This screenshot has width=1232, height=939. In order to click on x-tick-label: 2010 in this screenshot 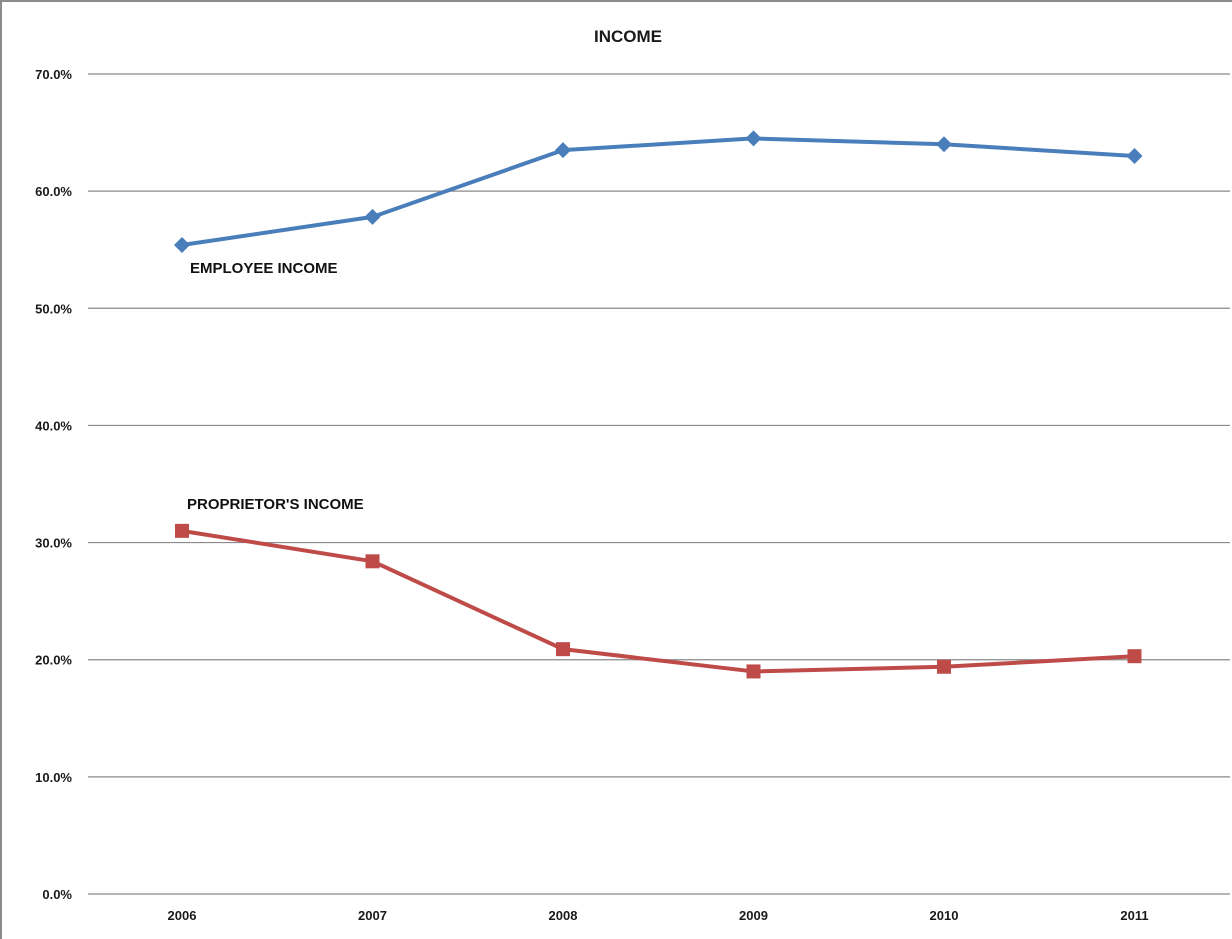, I will do `click(944, 915)`.